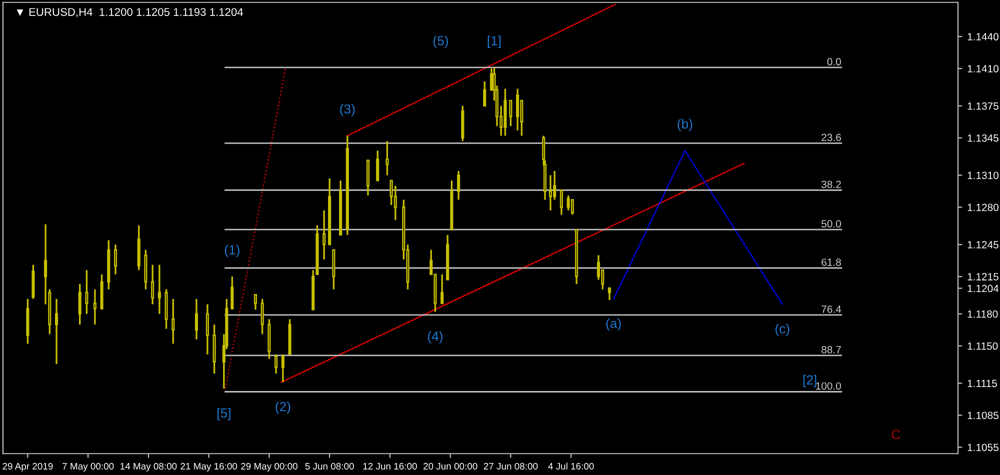  What do you see at coordinates (347, 110) in the screenshot?
I see `annotation: (3)` at bounding box center [347, 110].